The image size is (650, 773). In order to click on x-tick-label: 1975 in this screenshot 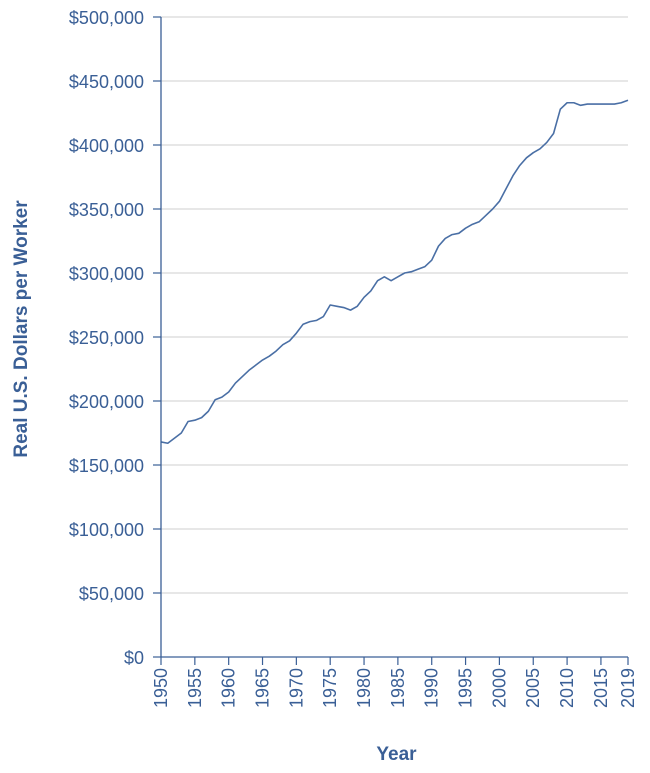, I will do `click(330, 688)`.